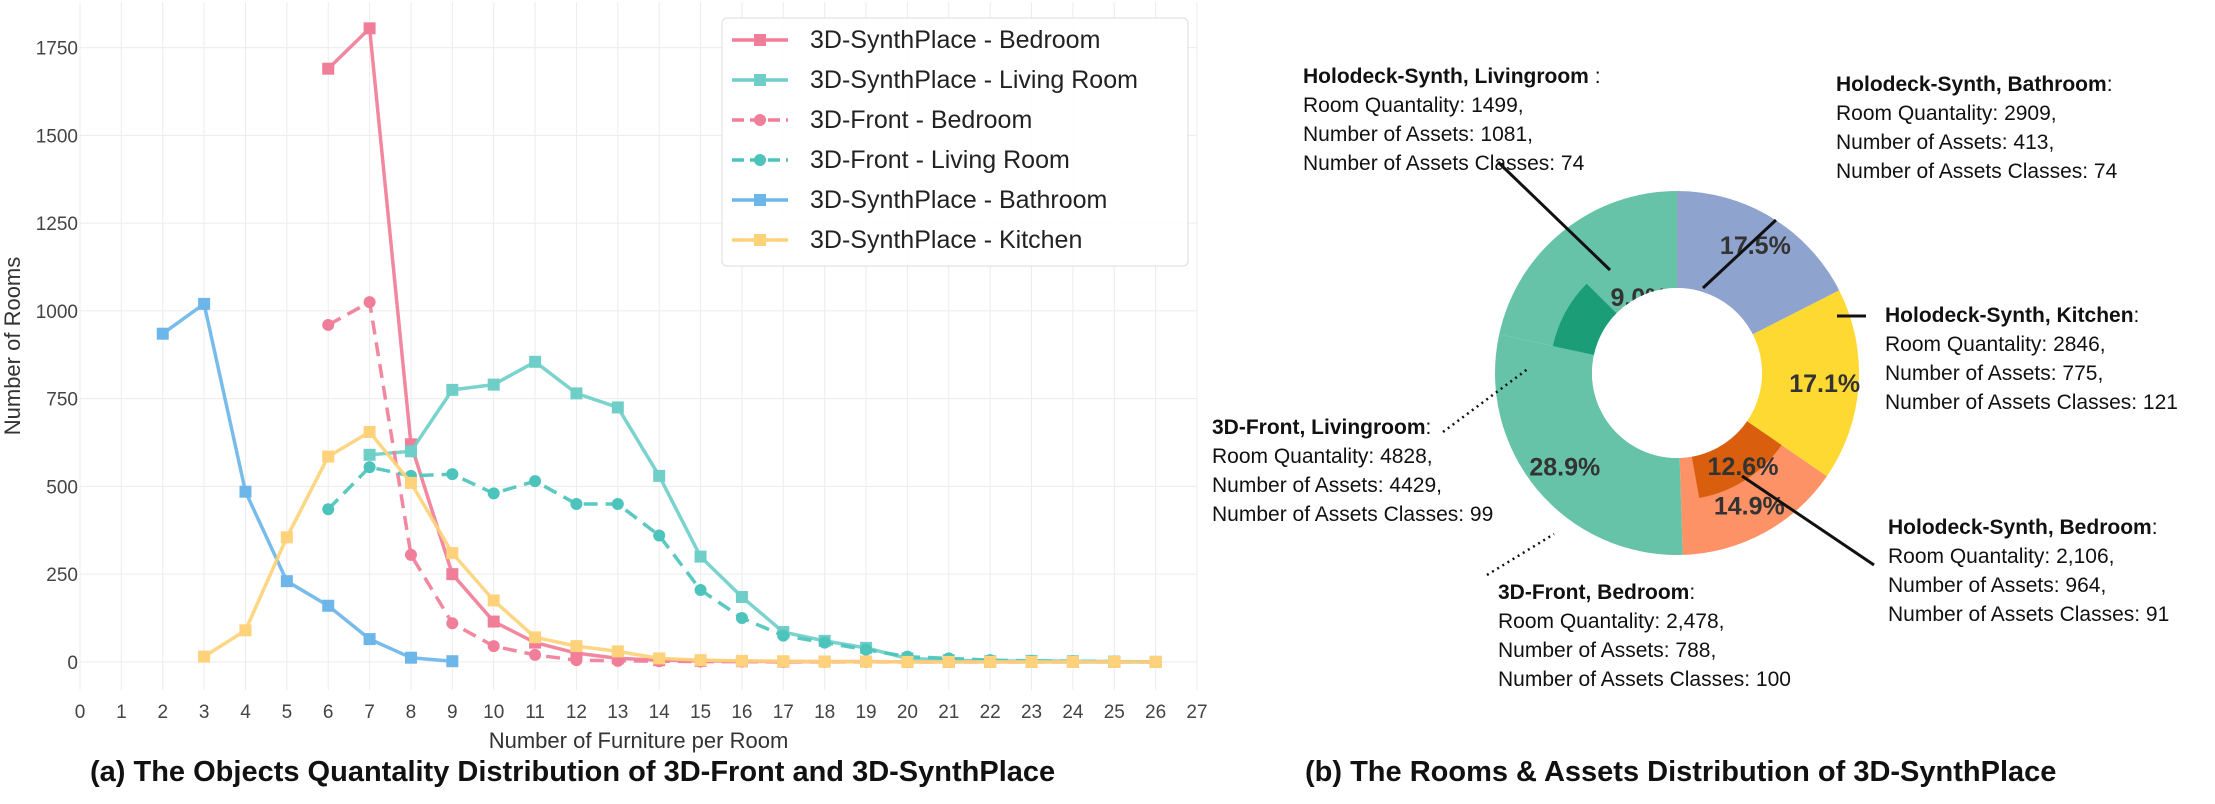  I want to click on x-tick-label: 3, so click(204, 712).